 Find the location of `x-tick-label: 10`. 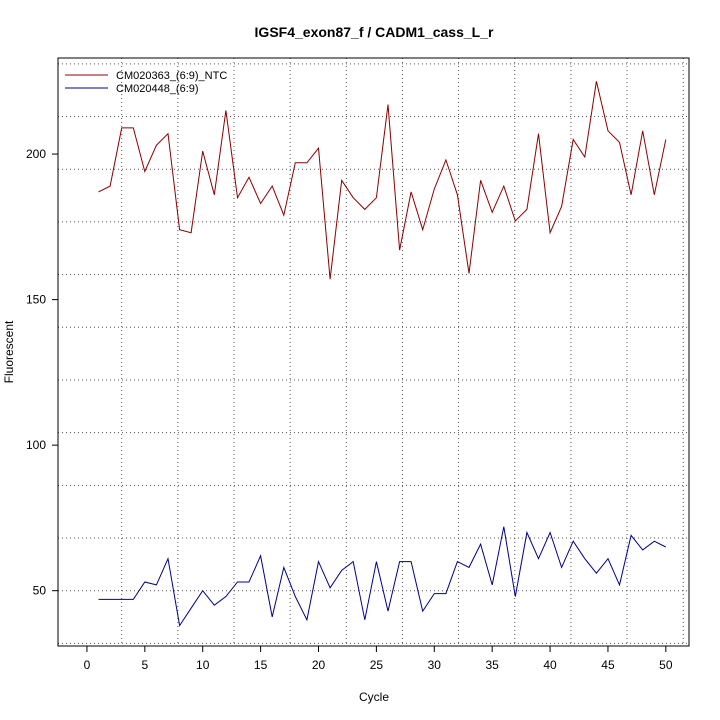

x-tick-label: 10 is located at coordinates (203, 665).